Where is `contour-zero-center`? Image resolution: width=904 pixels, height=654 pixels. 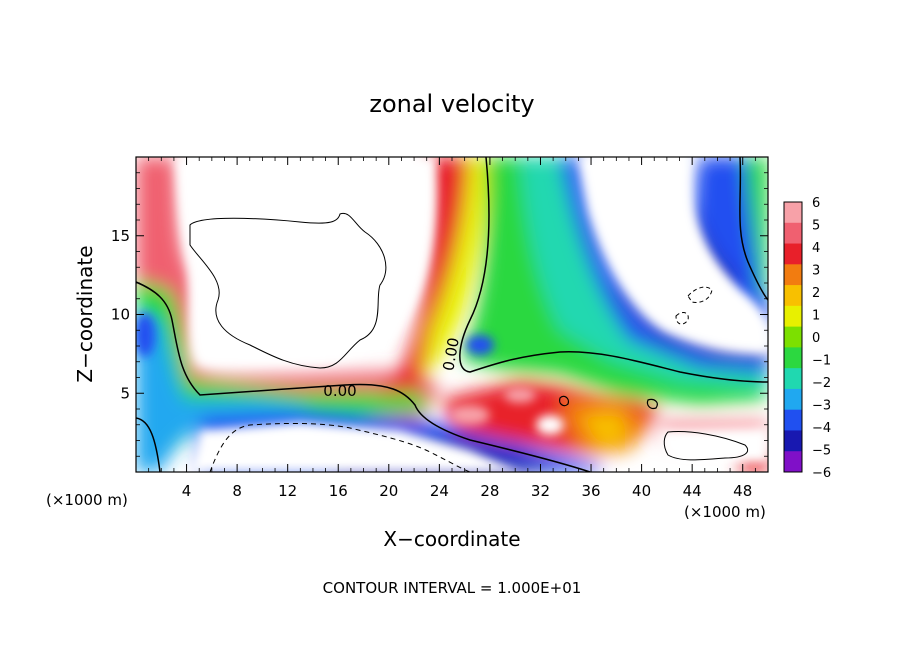 contour-zero-center is located at coordinates (613, 270).